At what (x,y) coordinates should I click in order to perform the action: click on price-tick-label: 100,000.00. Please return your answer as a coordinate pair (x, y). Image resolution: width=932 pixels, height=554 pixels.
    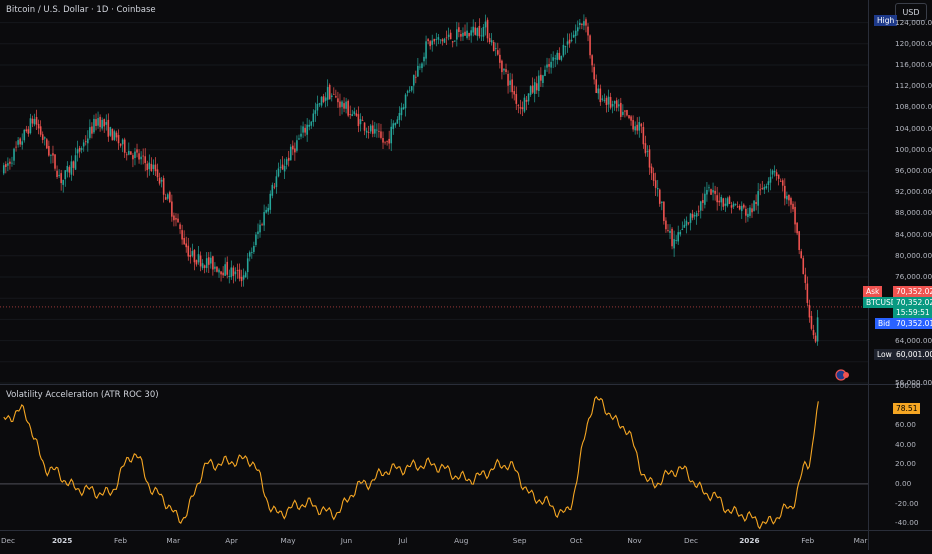
    Looking at the image, I should click on (913, 149).